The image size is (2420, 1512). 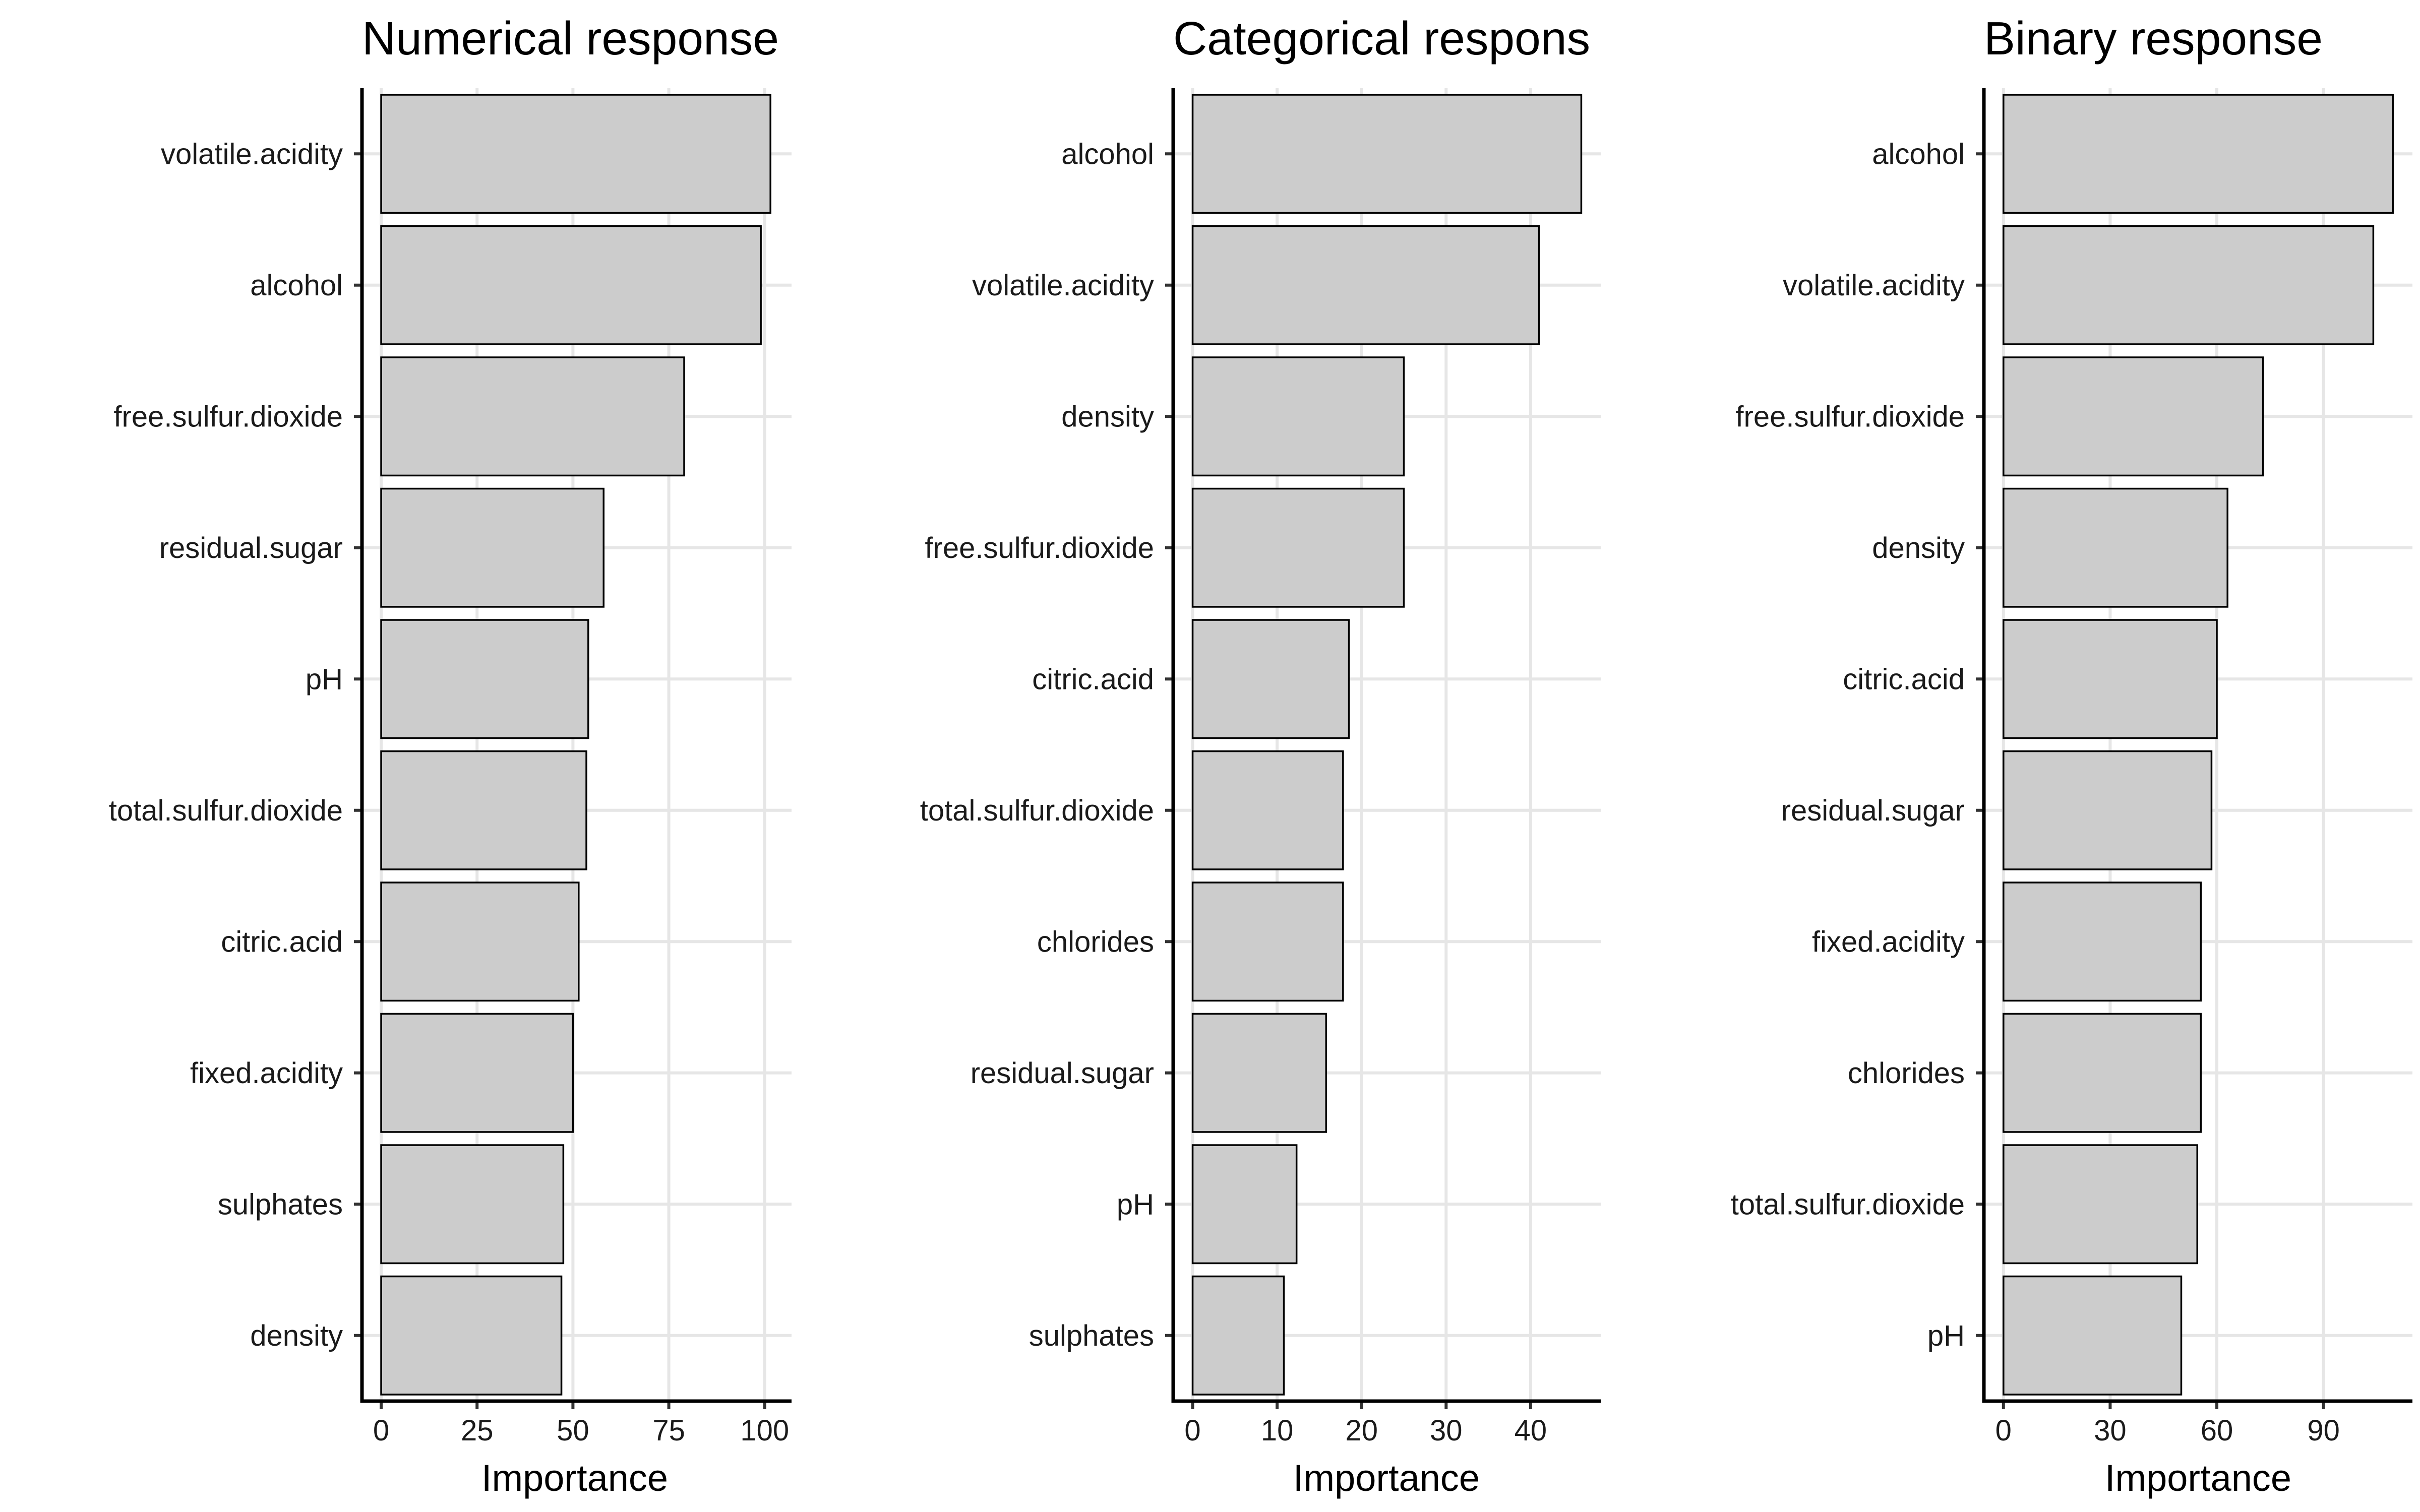 I want to click on panel-title: Binary response, so click(x=2153, y=38).